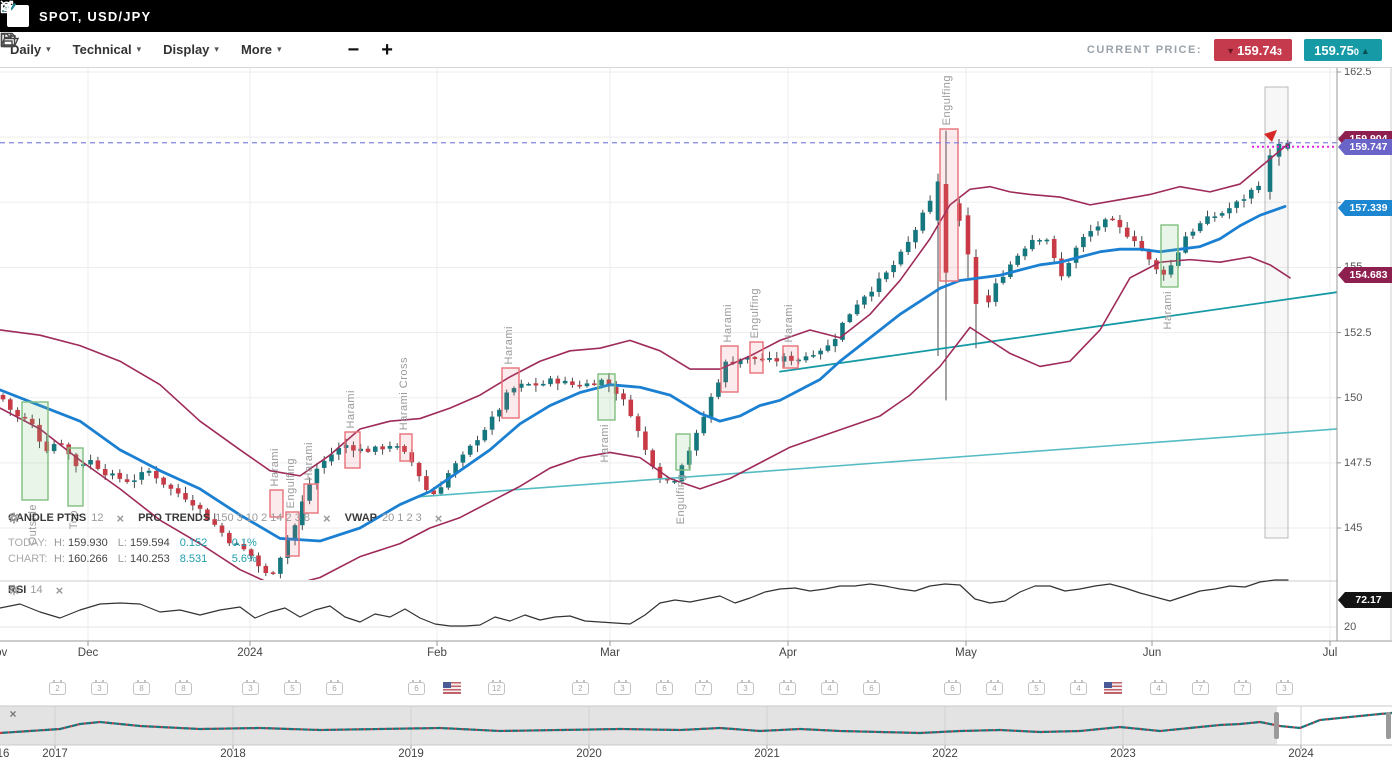 The width and height of the screenshot is (1392, 766). What do you see at coordinates (696, 16) in the screenshot?
I see `title-bar: SPOT, USD/JPY` at bounding box center [696, 16].